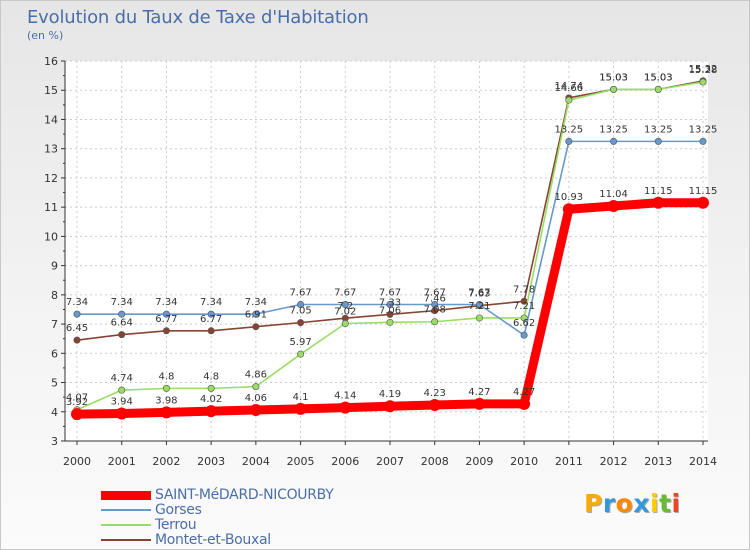  I want to click on data-label: 6.64, so click(122, 323).